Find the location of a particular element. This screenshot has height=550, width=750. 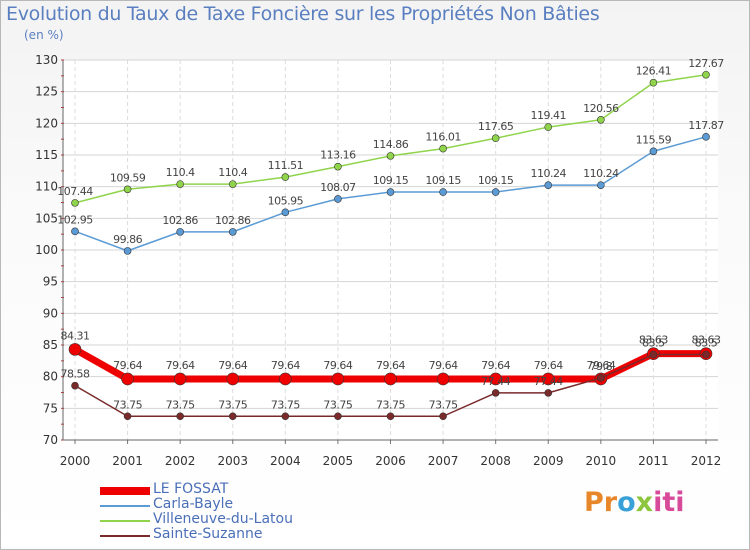

data-label-villeneuve-du-latou: 127.67 is located at coordinates (706, 63).